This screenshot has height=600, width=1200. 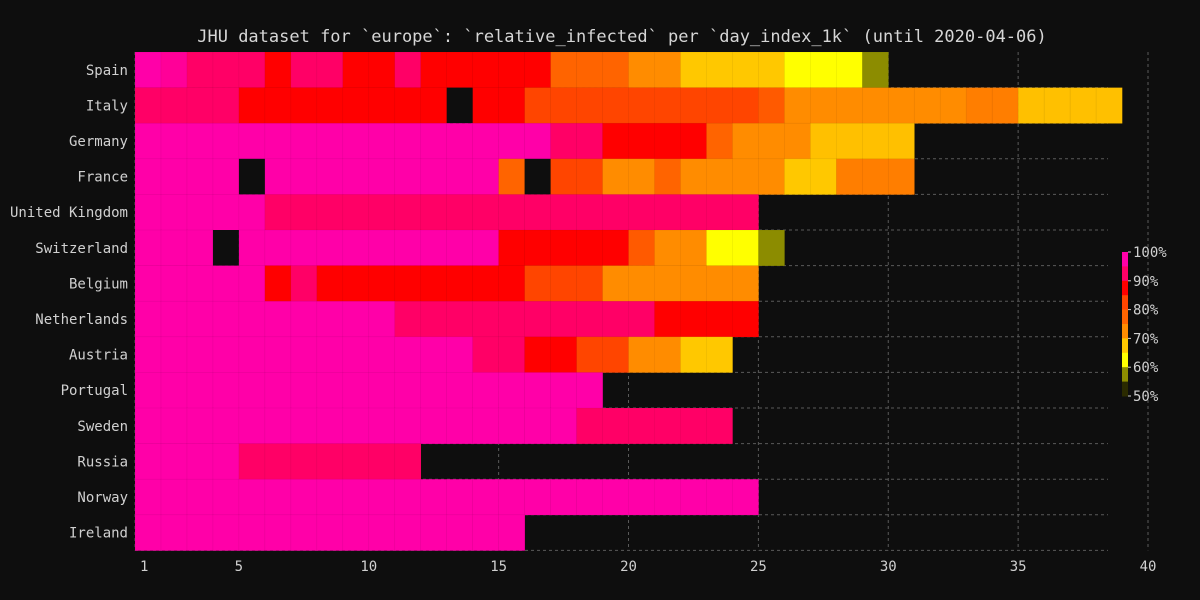 I want to click on colorbar-label-90: 90%, so click(x=1146, y=282).